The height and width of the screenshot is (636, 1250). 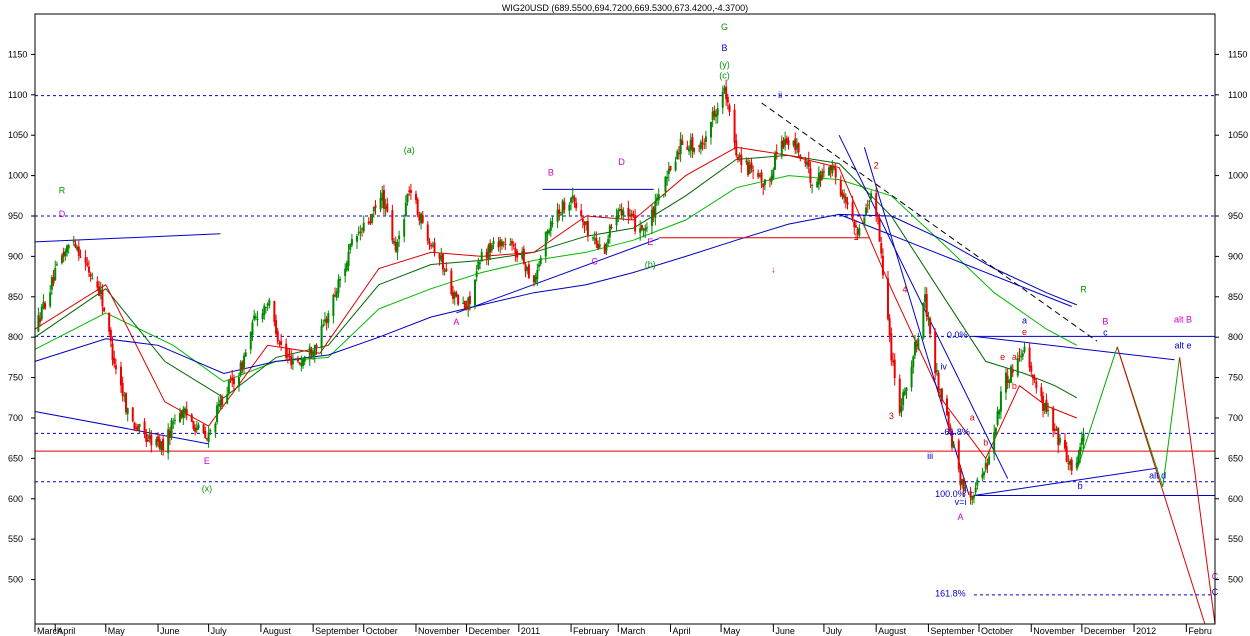 What do you see at coordinates (985, 442) in the screenshot?
I see `wave-label: b` at bounding box center [985, 442].